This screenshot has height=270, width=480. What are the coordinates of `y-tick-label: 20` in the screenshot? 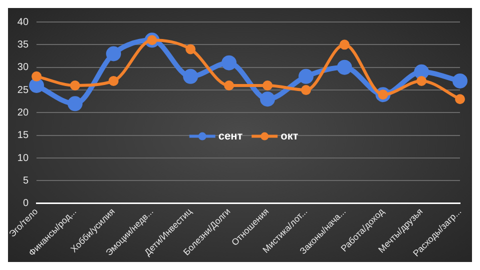 It's located at (23, 112).